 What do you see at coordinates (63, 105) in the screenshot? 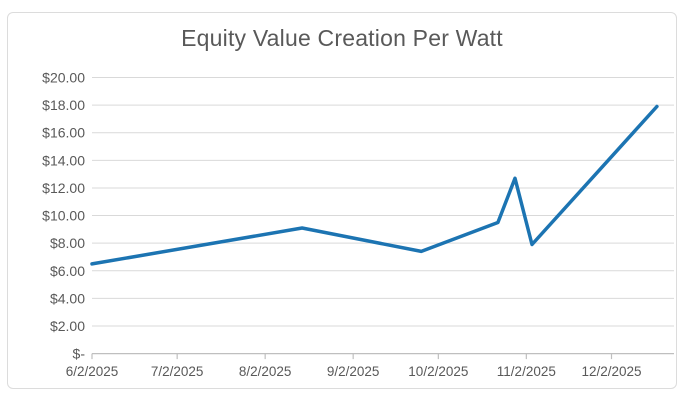
I see `y-axis-tick-label: $18.00` at bounding box center [63, 105].